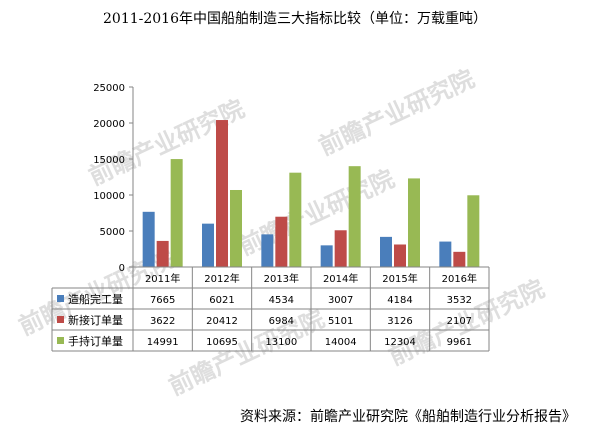 The width and height of the screenshot is (590, 438). Describe the element at coordinates (281, 321) in the screenshot. I see `data-value: 6984` at that location.